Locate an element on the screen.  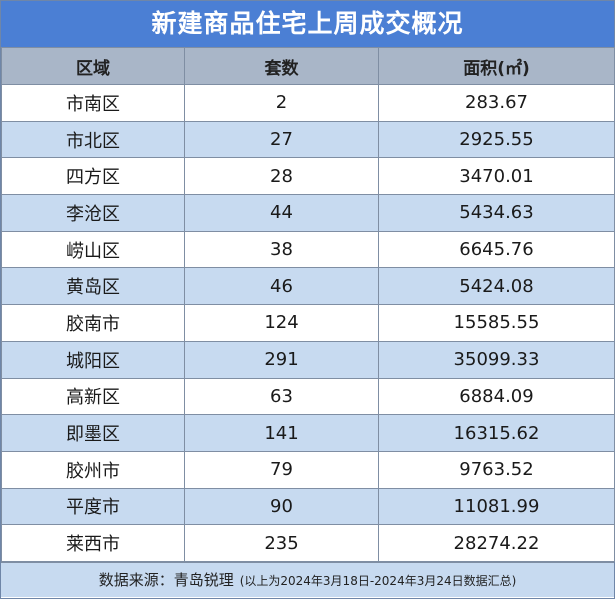
region-cell: 胶州市 is located at coordinates (93, 469).